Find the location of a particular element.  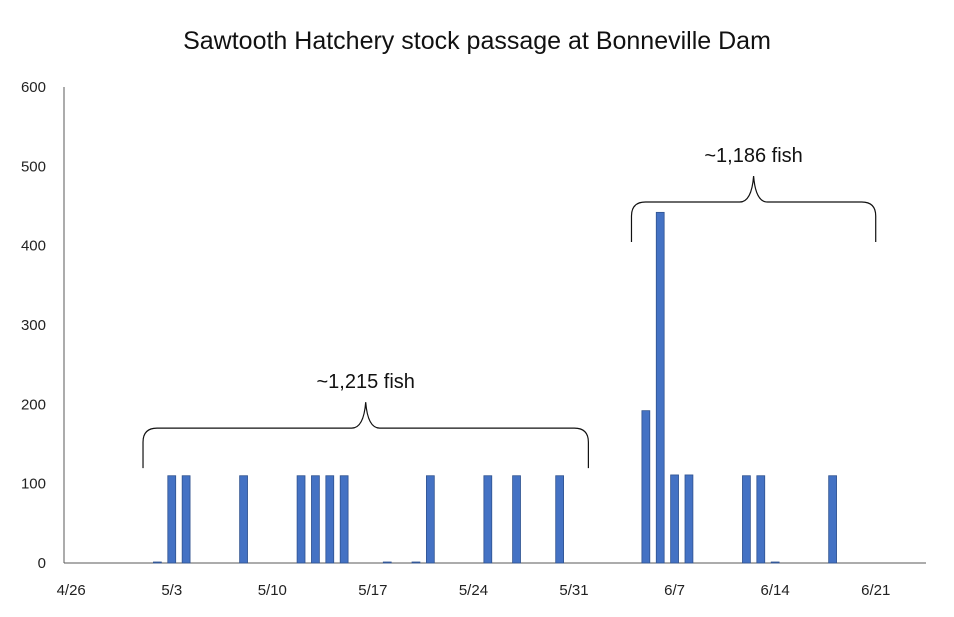

x-tick-label: 5/10 is located at coordinates (272, 590).